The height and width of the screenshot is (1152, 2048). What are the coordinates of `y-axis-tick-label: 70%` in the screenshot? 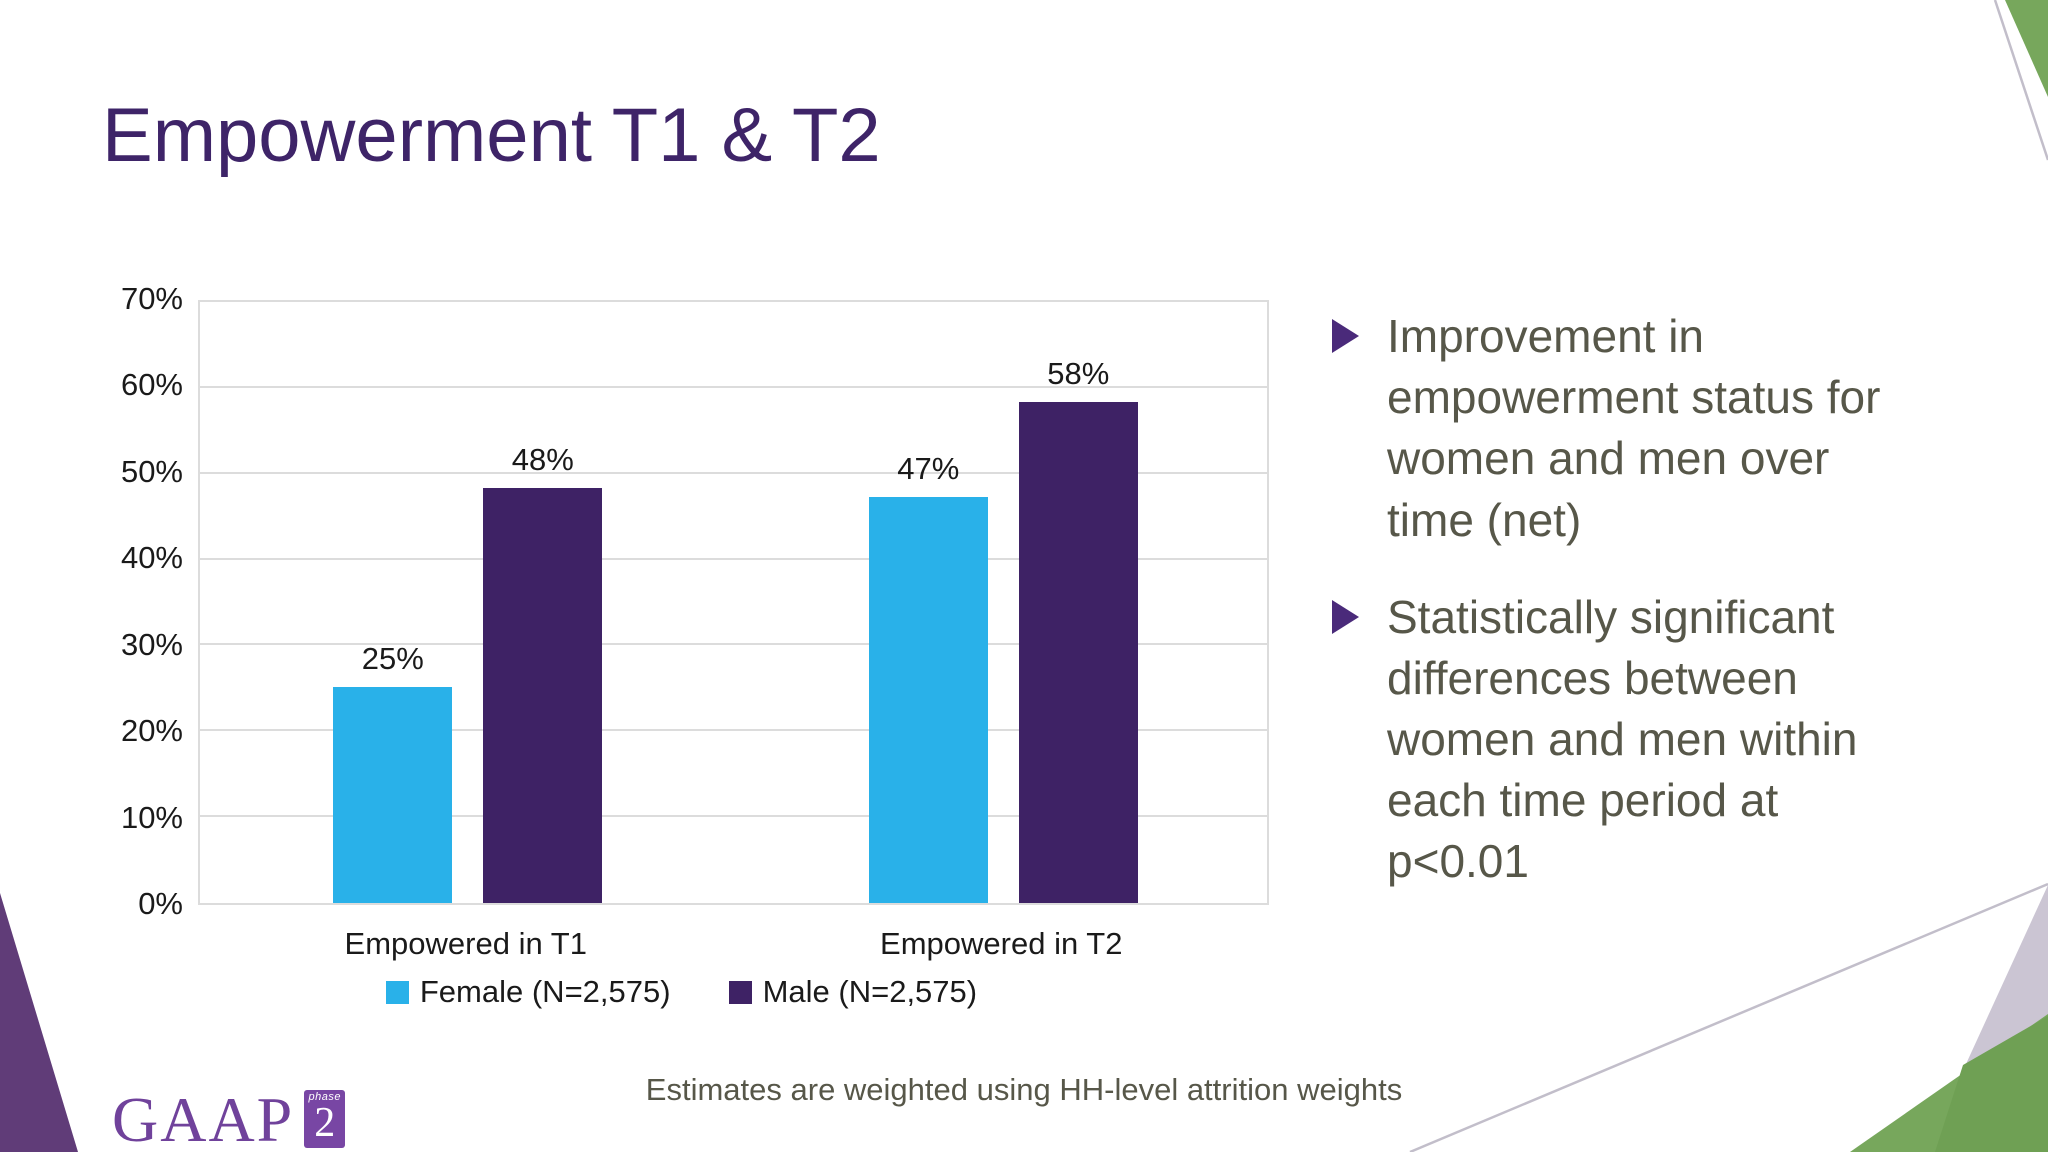 It's located at (151, 298).